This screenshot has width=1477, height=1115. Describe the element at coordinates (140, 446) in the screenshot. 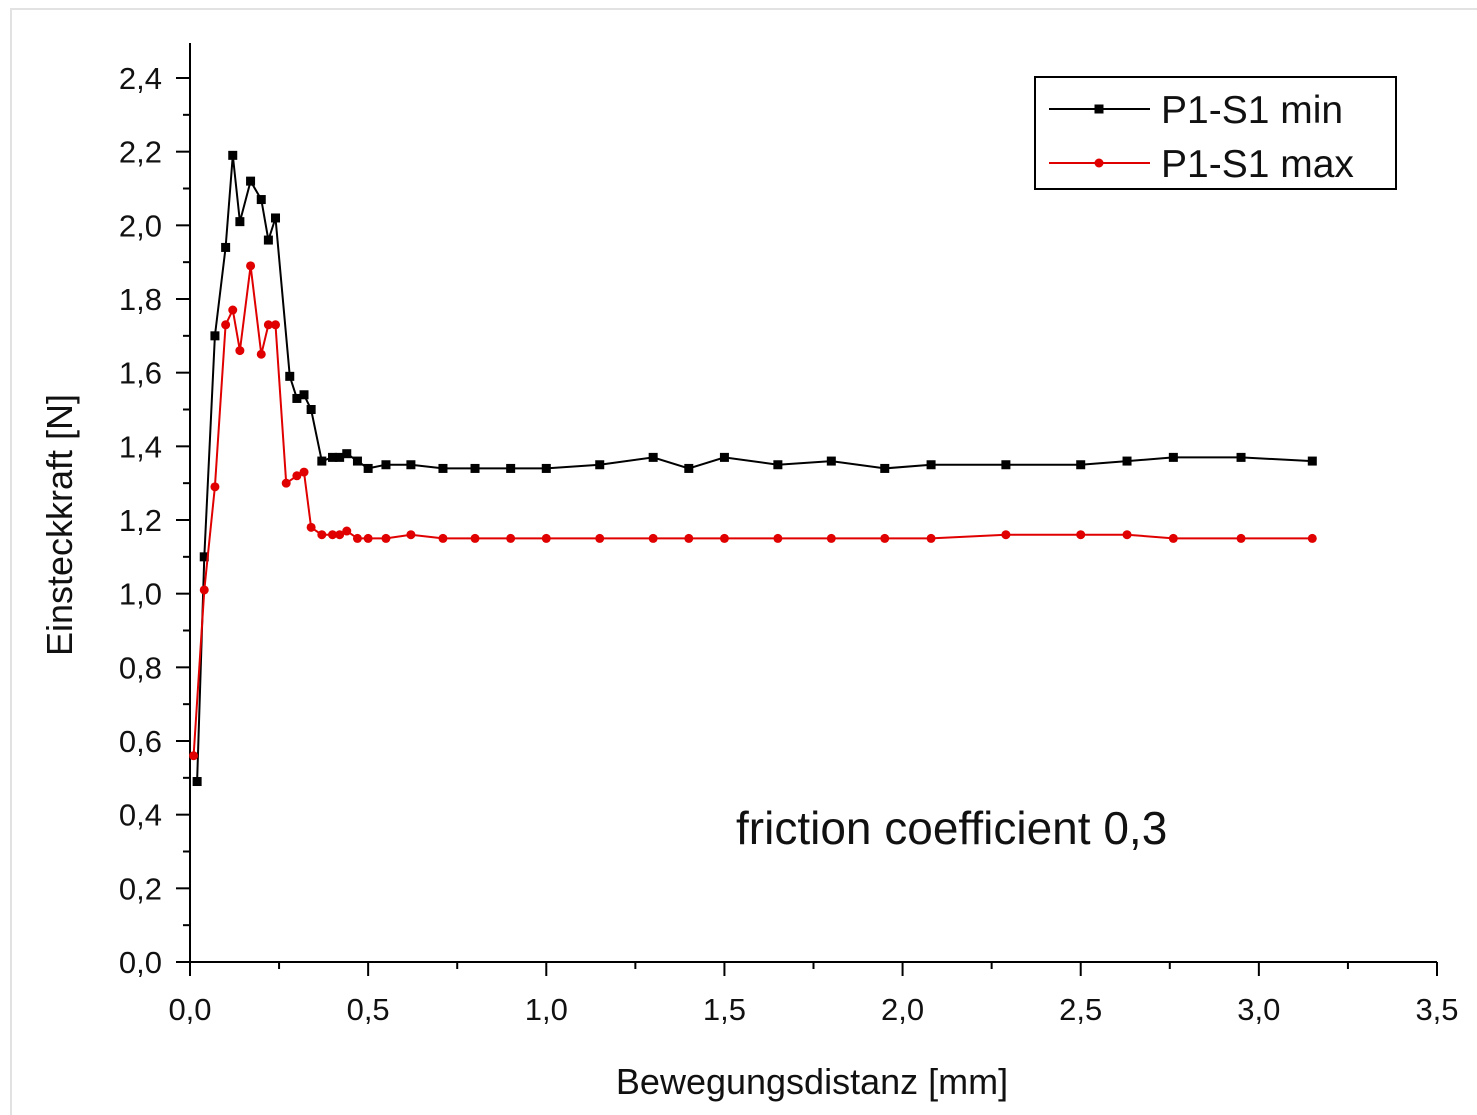

I see `y-tick-label: 1,4` at that location.